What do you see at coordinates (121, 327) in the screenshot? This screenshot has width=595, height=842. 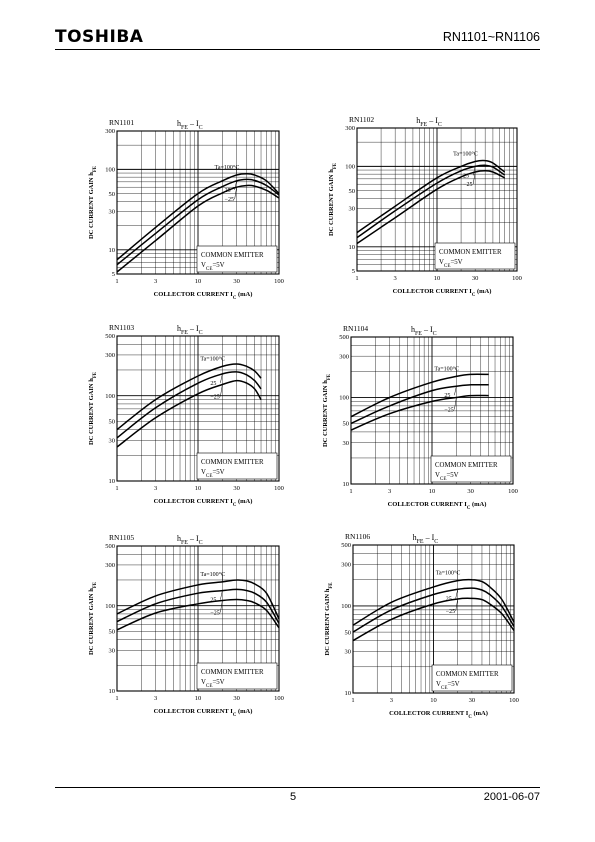 I see `part-name: RN1103` at bounding box center [121, 327].